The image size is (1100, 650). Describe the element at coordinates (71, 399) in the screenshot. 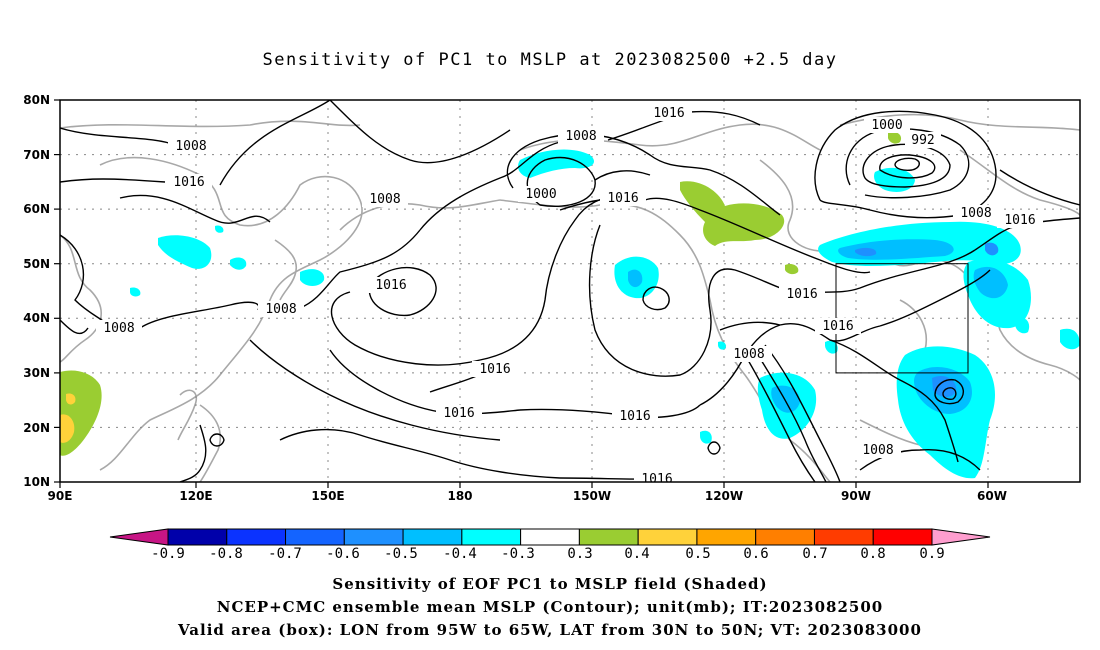

I see `shade-positive-india2` at that location.